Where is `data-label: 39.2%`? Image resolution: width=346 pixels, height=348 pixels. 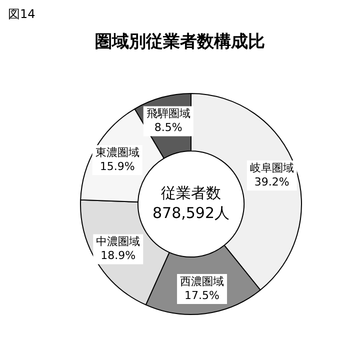 data-label: 39.2% is located at coordinates (272, 181).